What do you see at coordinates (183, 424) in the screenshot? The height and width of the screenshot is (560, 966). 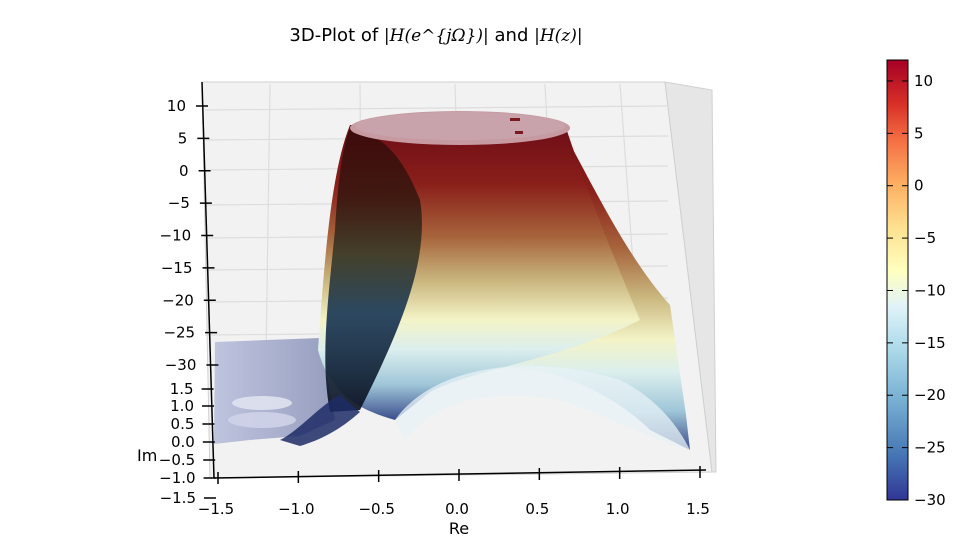 I see `y-tick-label: 0.5` at bounding box center [183, 424].